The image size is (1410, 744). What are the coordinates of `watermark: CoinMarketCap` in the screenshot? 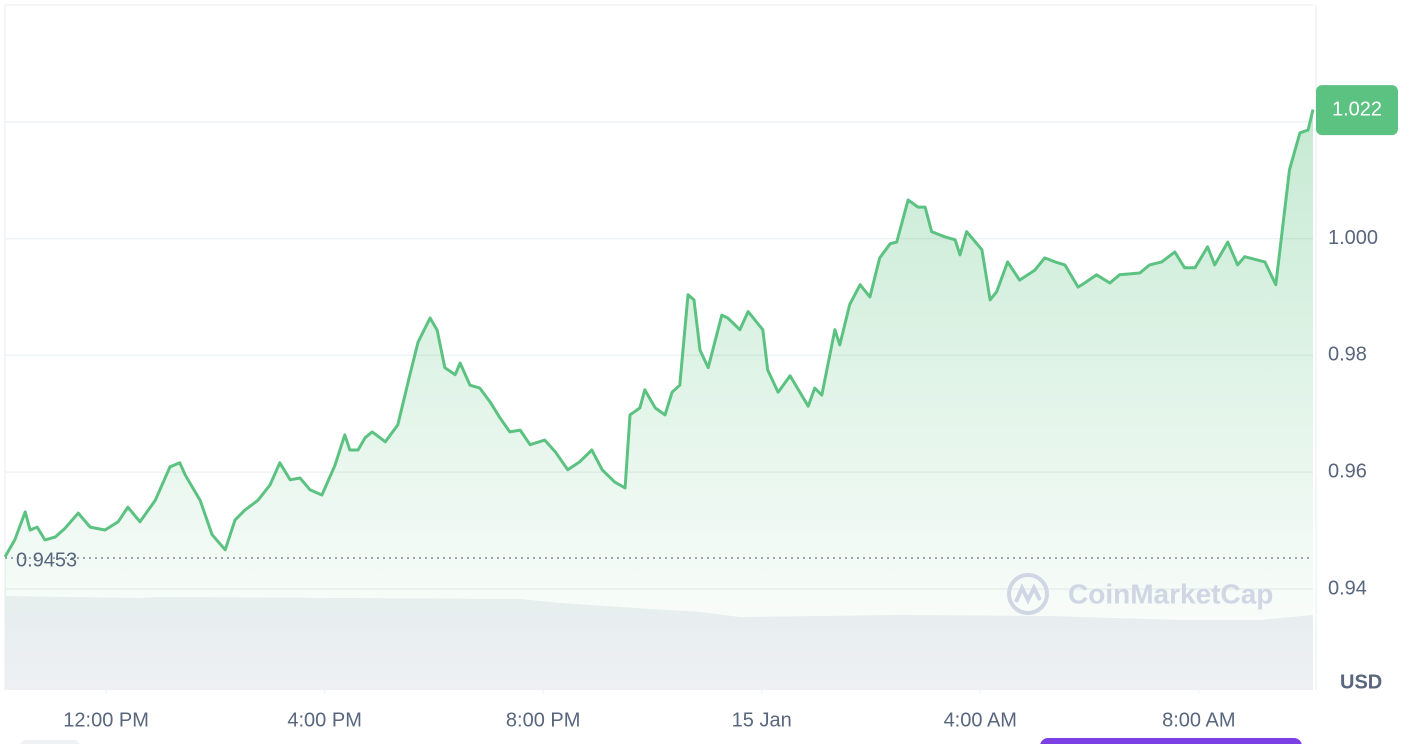 It's located at (1170, 593).